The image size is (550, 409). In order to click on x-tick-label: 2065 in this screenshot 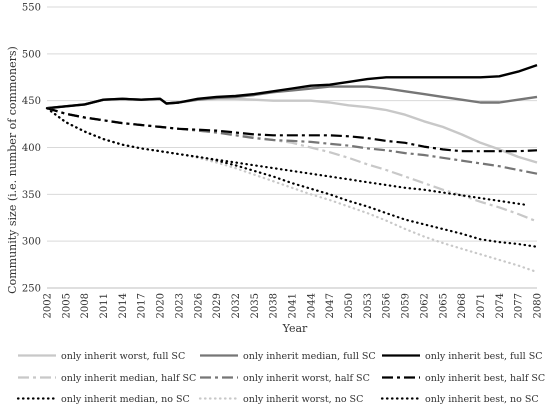, I will do `click(443, 305)`.